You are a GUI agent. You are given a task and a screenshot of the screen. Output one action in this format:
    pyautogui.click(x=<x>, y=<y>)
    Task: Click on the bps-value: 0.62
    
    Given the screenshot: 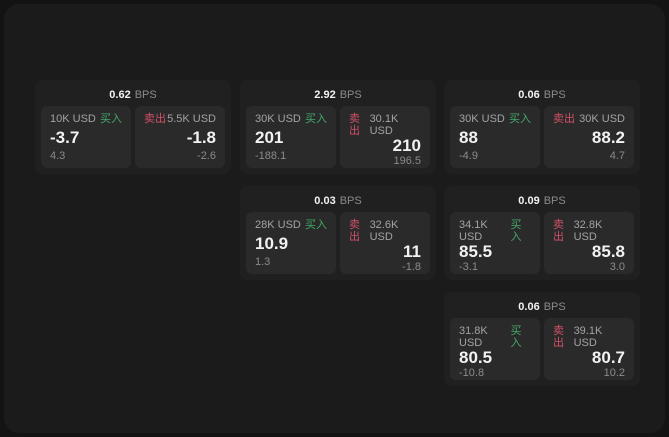 What is the action you would take?
    pyautogui.click(x=120, y=95)
    